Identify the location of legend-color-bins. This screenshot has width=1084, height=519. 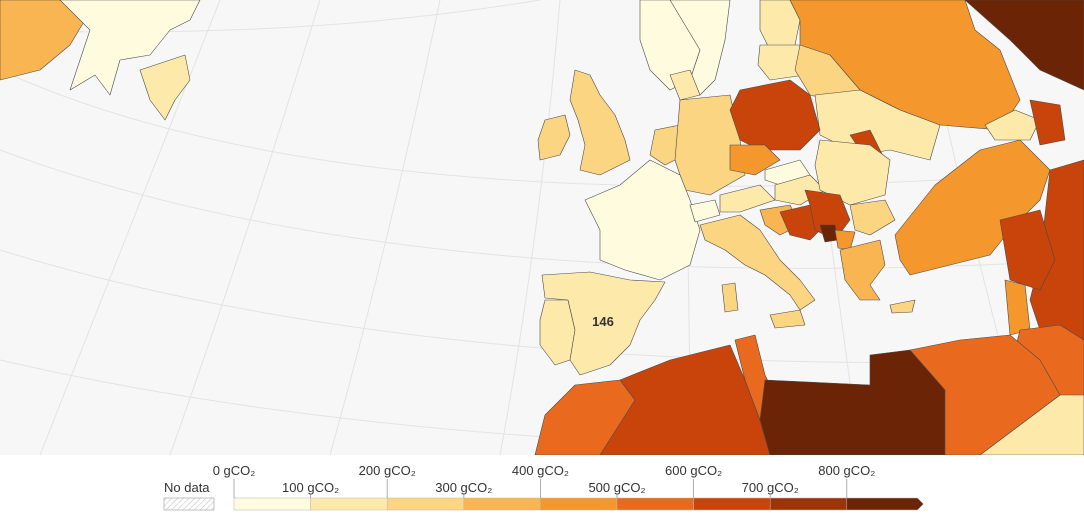
(578, 504).